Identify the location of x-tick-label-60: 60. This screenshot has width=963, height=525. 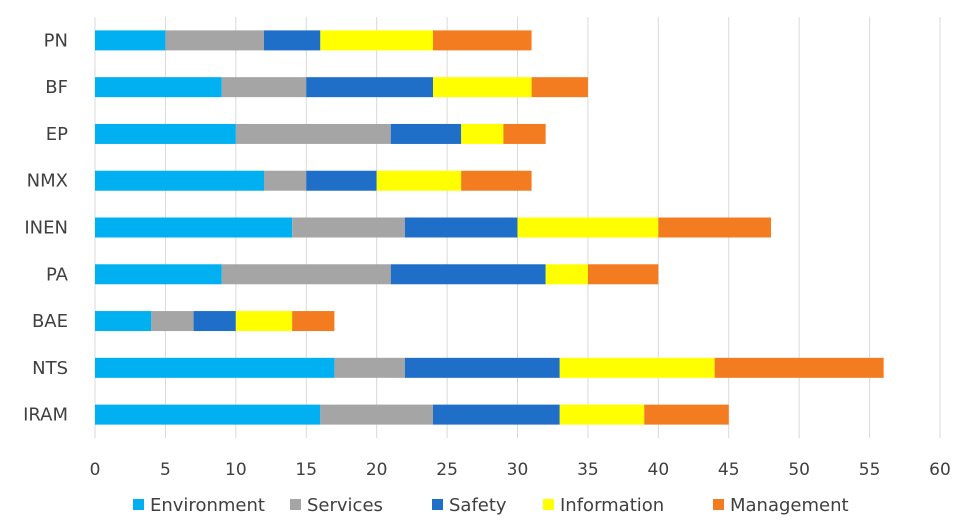
(940, 470).